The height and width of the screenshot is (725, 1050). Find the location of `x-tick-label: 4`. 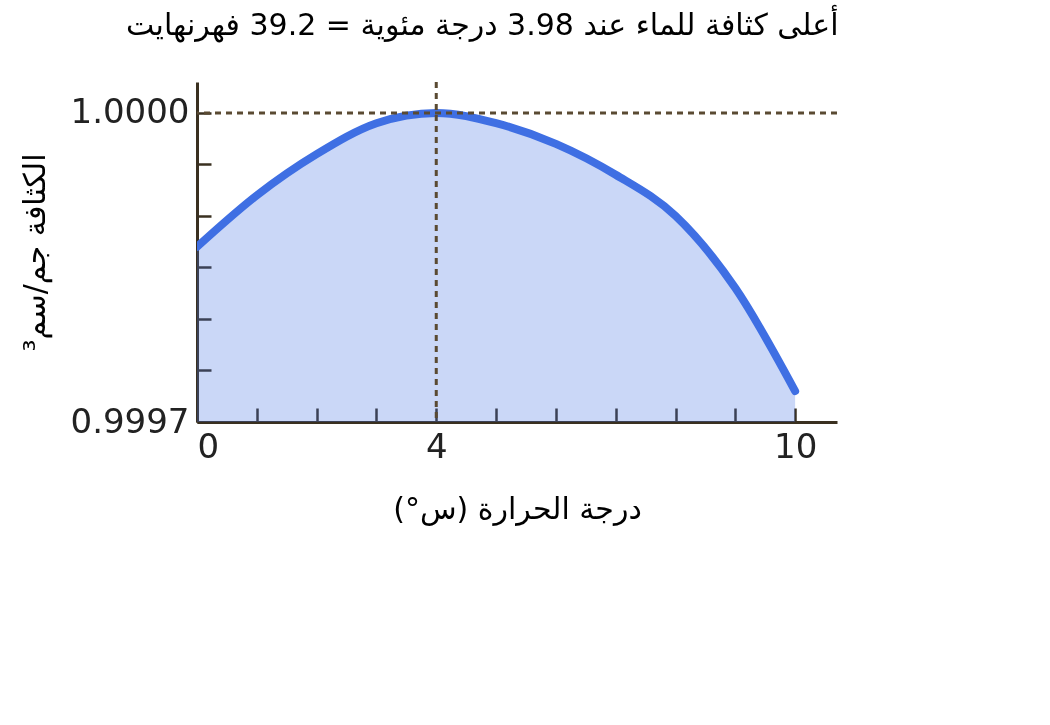

x-tick-label: 4 is located at coordinates (436, 445).